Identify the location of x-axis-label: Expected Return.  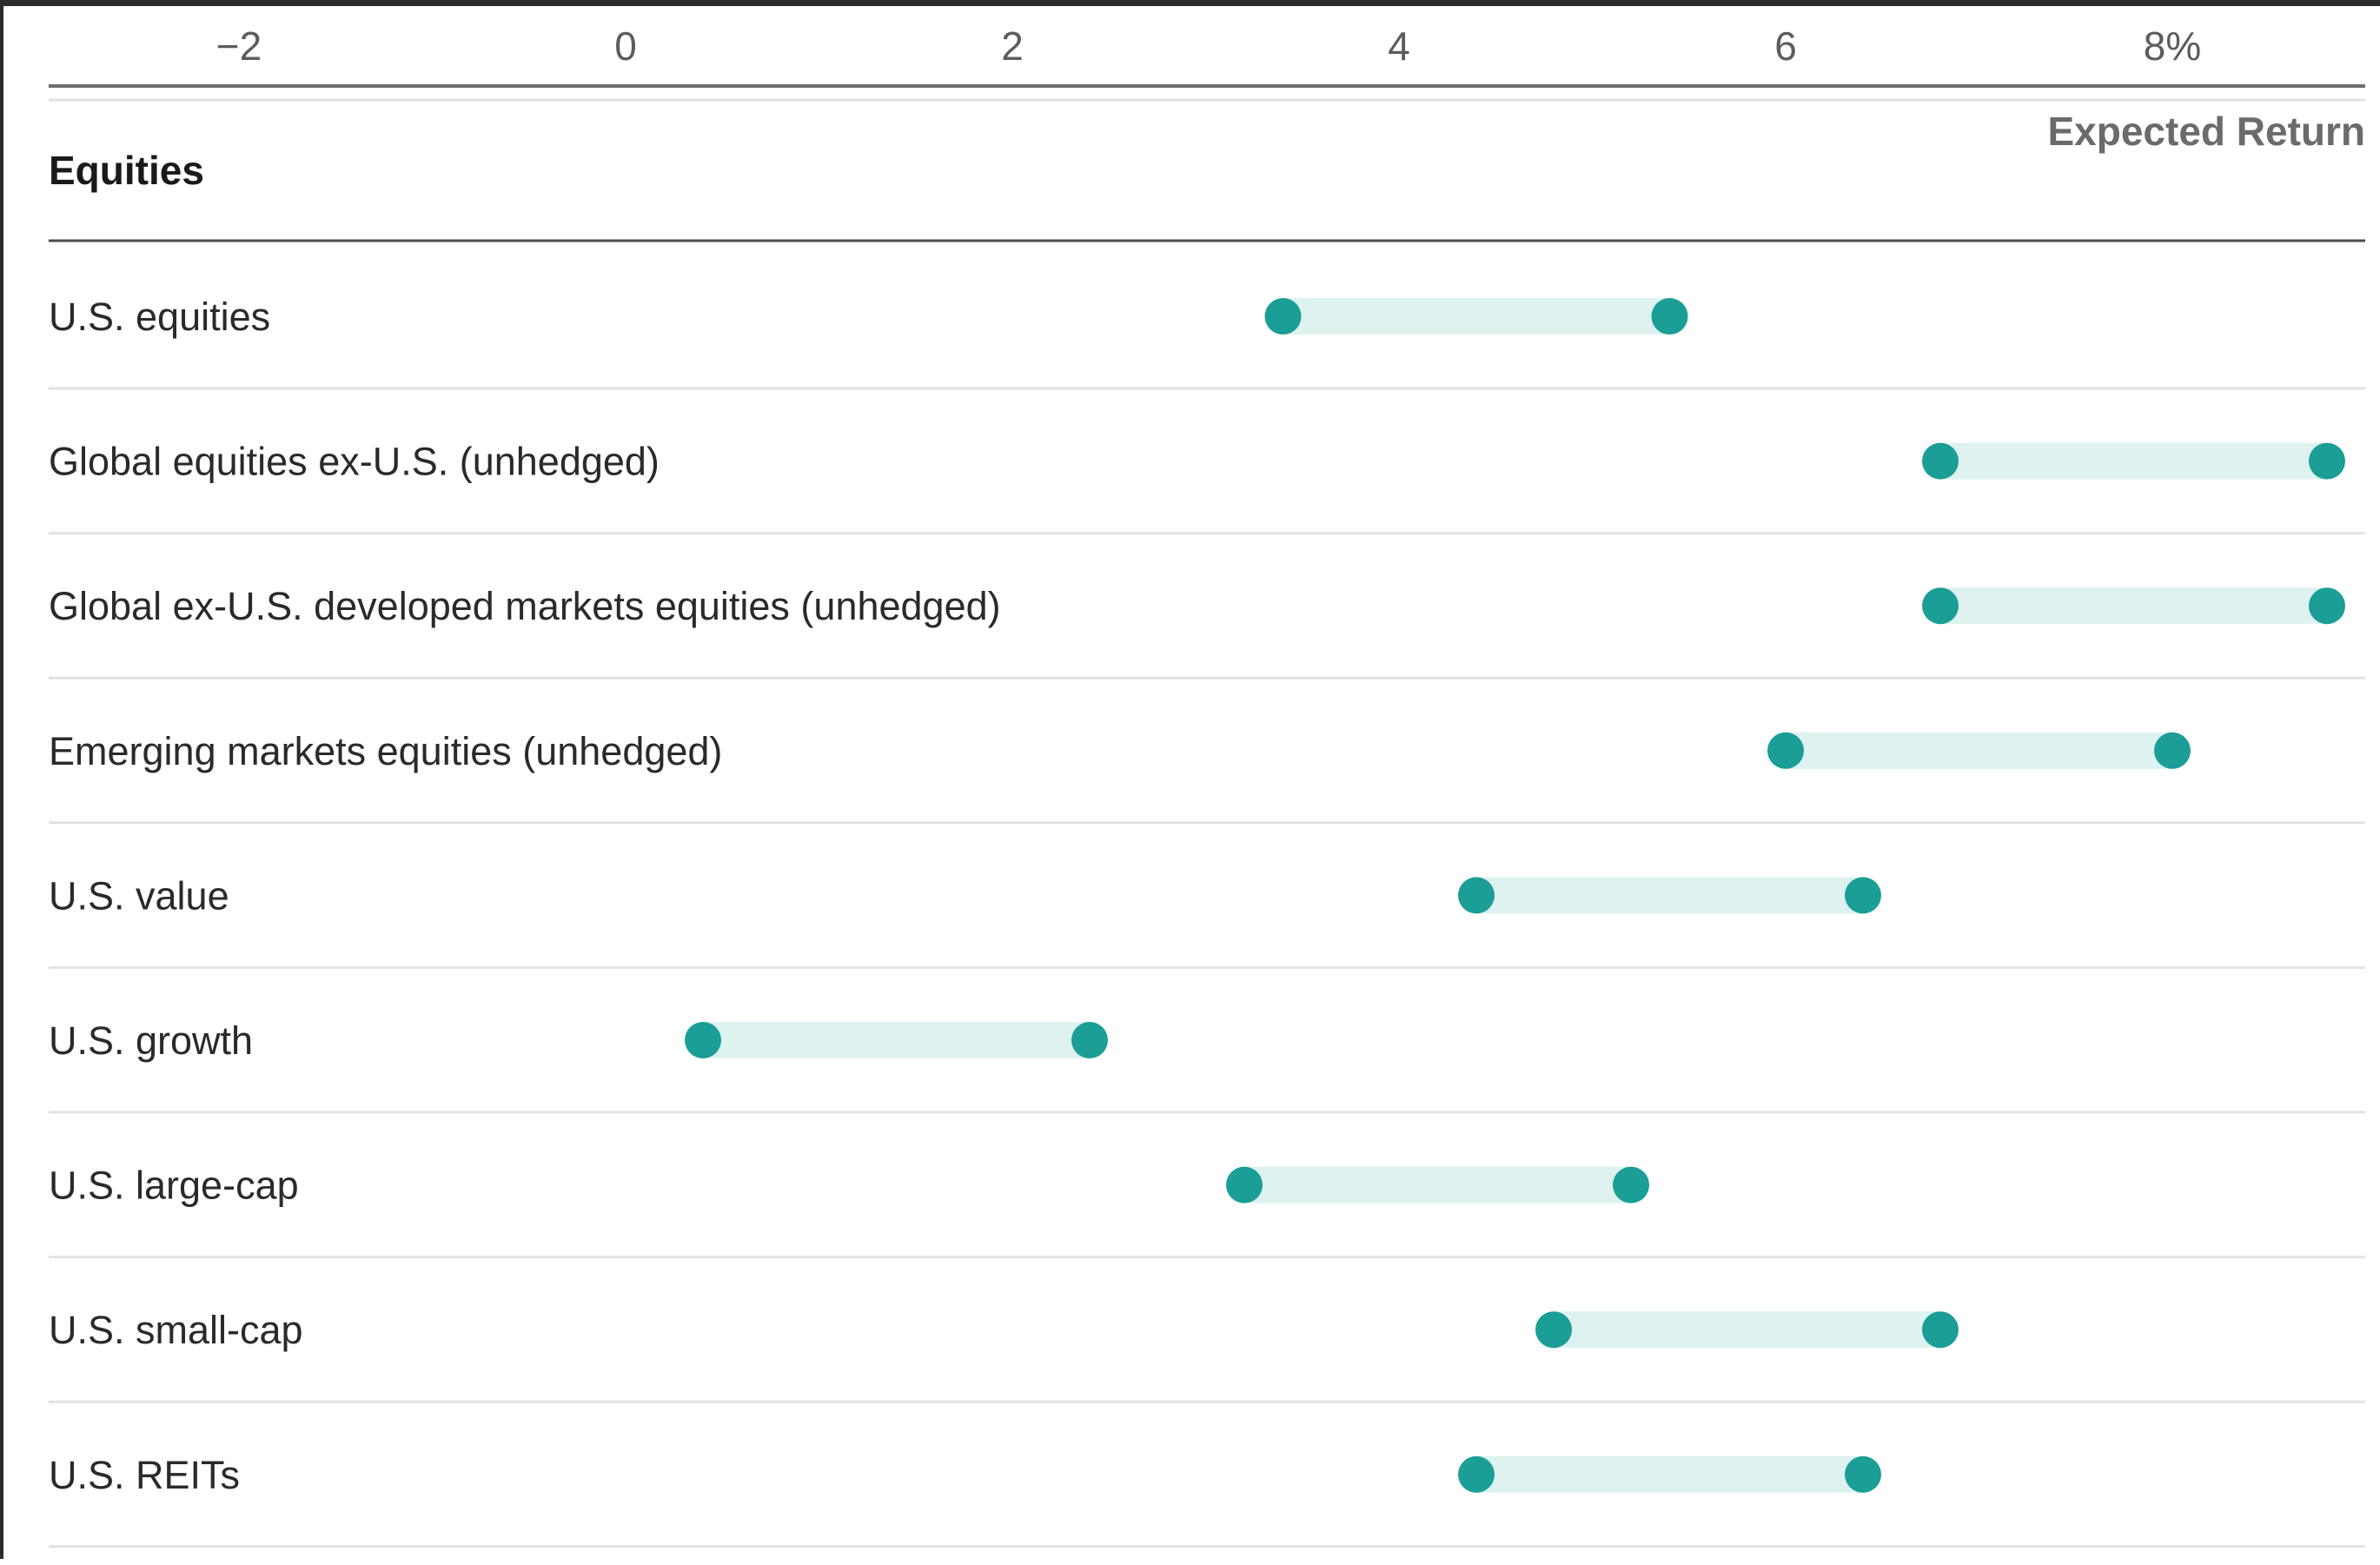
(2206, 131).